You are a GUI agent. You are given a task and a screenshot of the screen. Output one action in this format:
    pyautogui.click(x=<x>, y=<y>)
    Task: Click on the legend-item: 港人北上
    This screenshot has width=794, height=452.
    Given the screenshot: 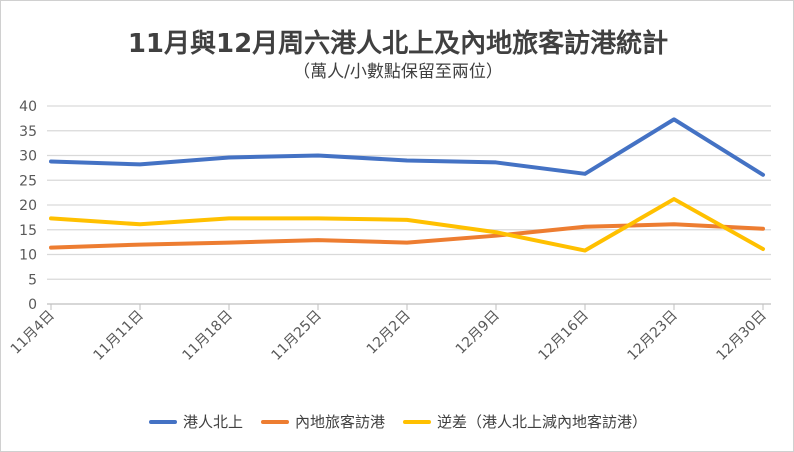 What is the action you would take?
    pyautogui.click(x=195, y=421)
    